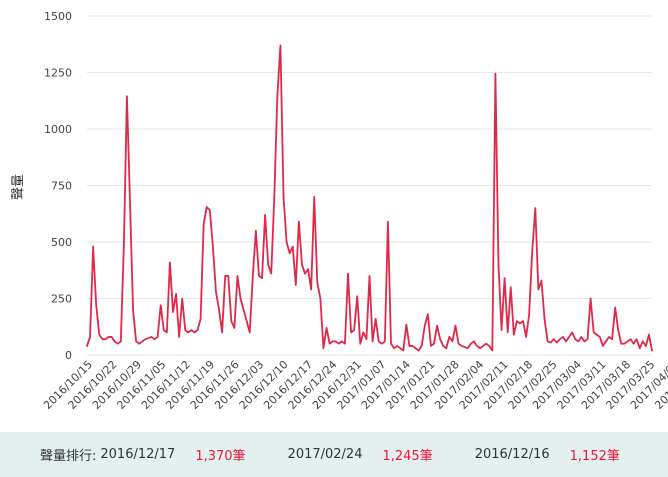  I want to click on ranking-label: 聲量排行:, so click(68, 456).